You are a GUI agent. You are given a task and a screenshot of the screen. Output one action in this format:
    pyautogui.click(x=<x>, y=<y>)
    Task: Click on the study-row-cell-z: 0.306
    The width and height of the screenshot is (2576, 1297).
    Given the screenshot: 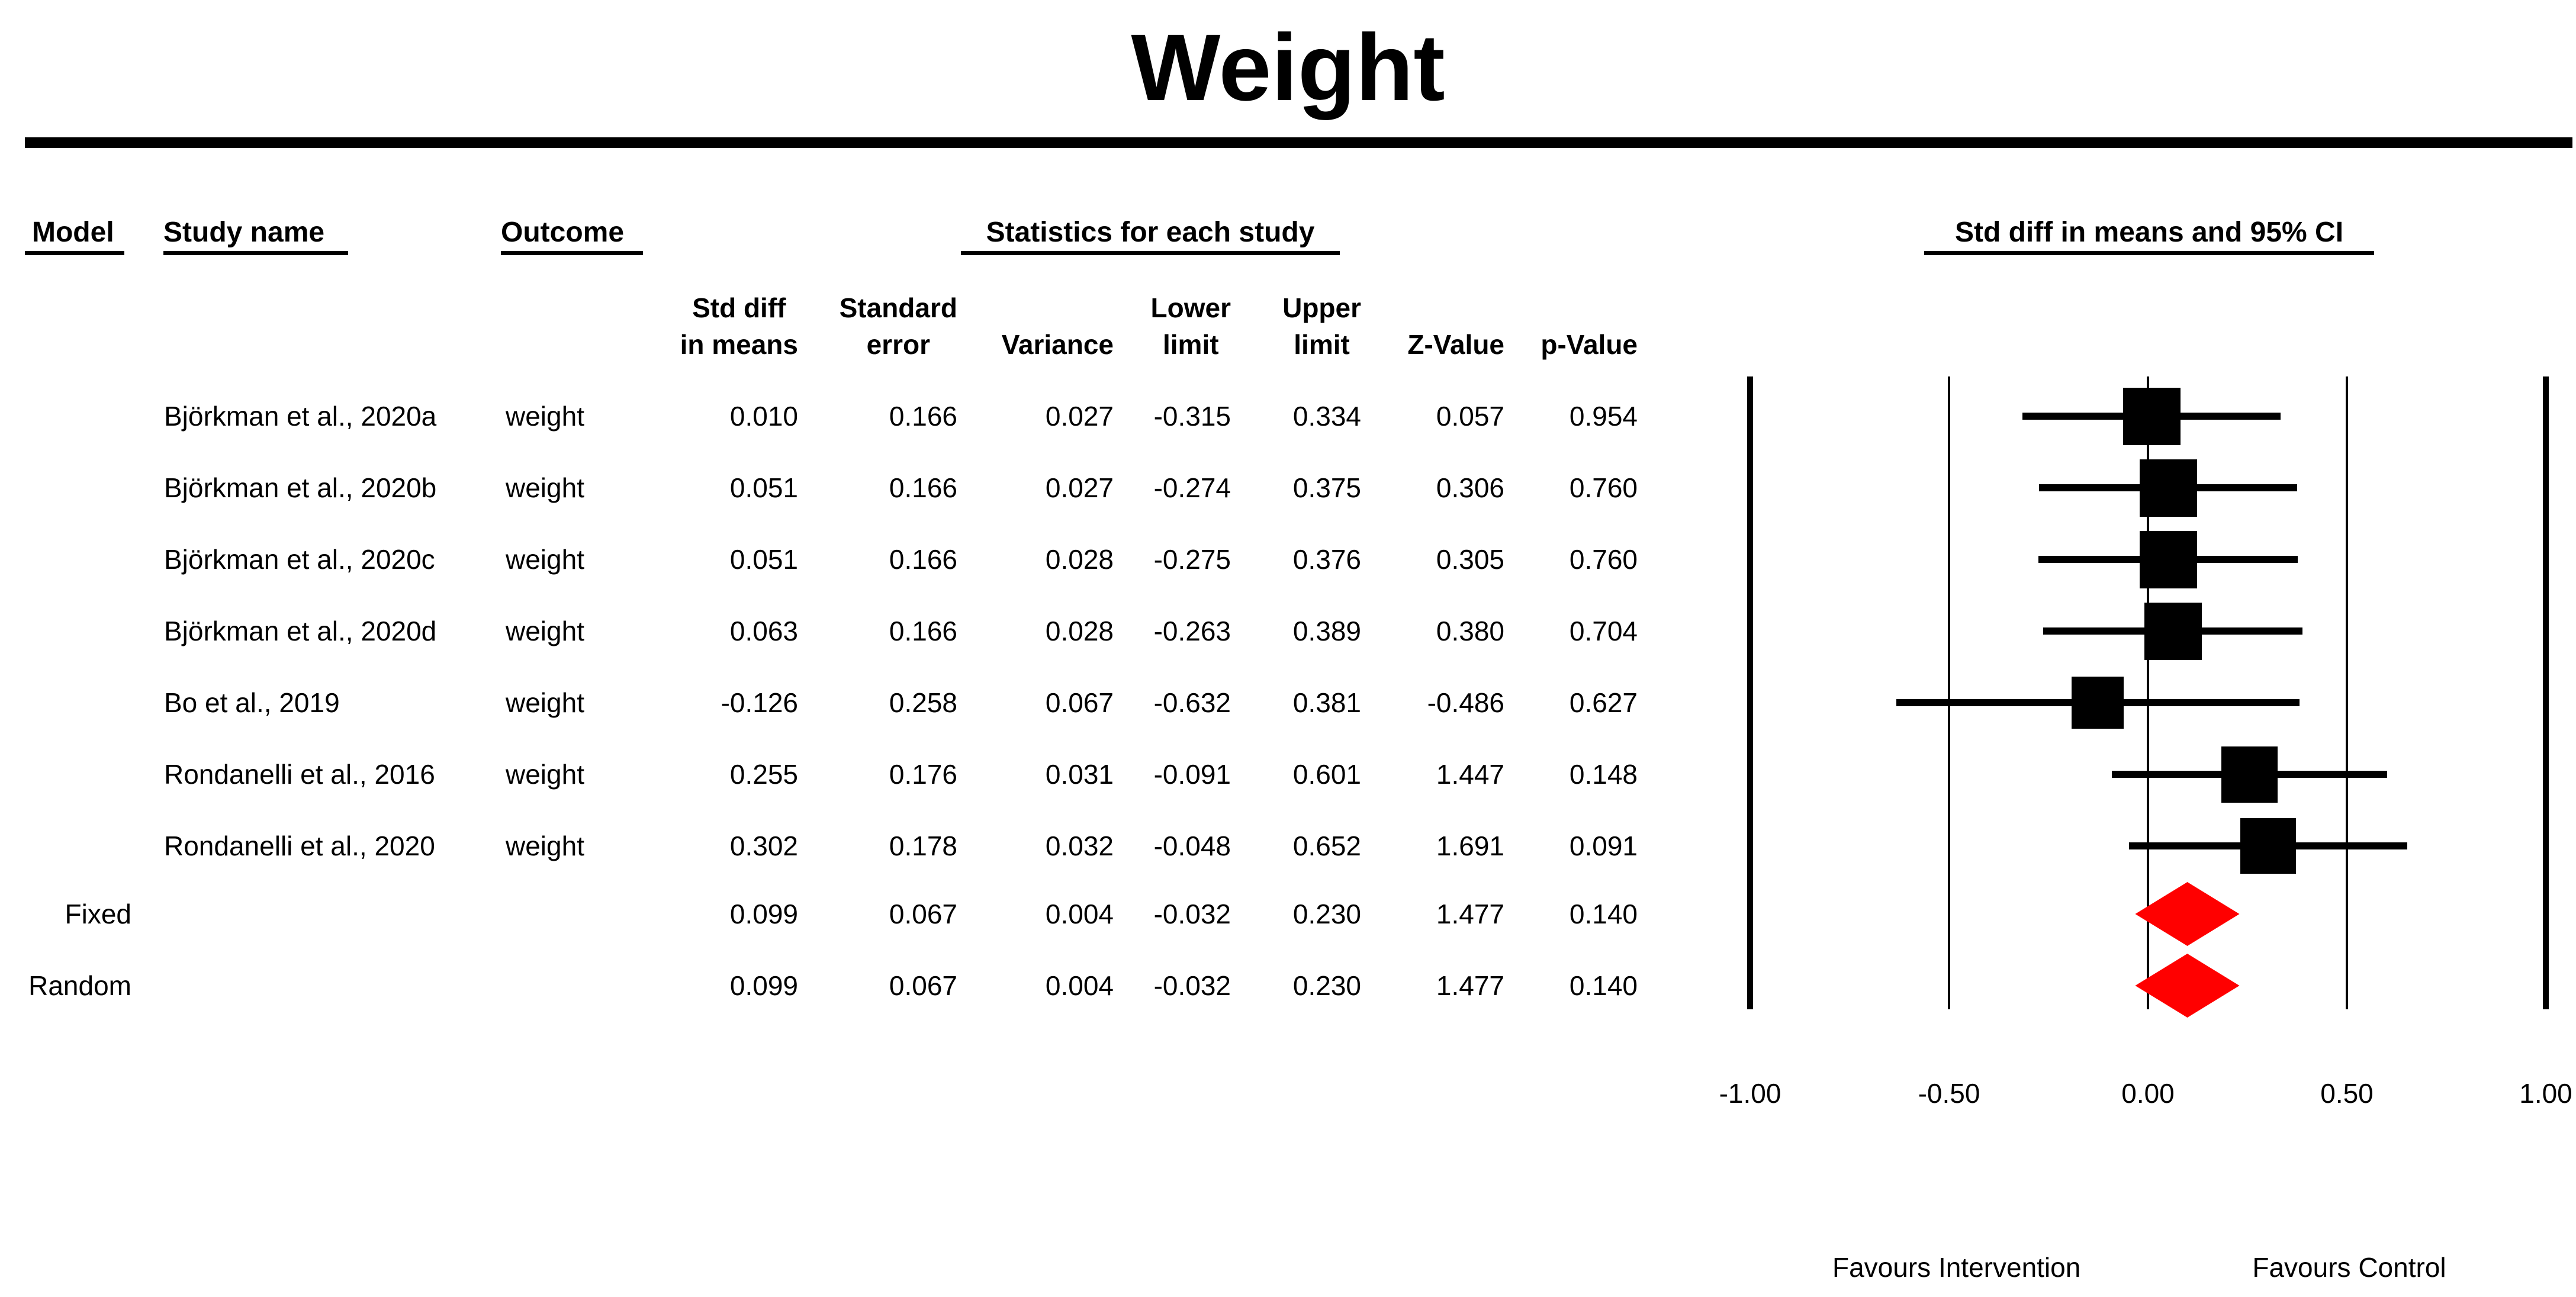 What is the action you would take?
    pyautogui.click(x=1470, y=487)
    